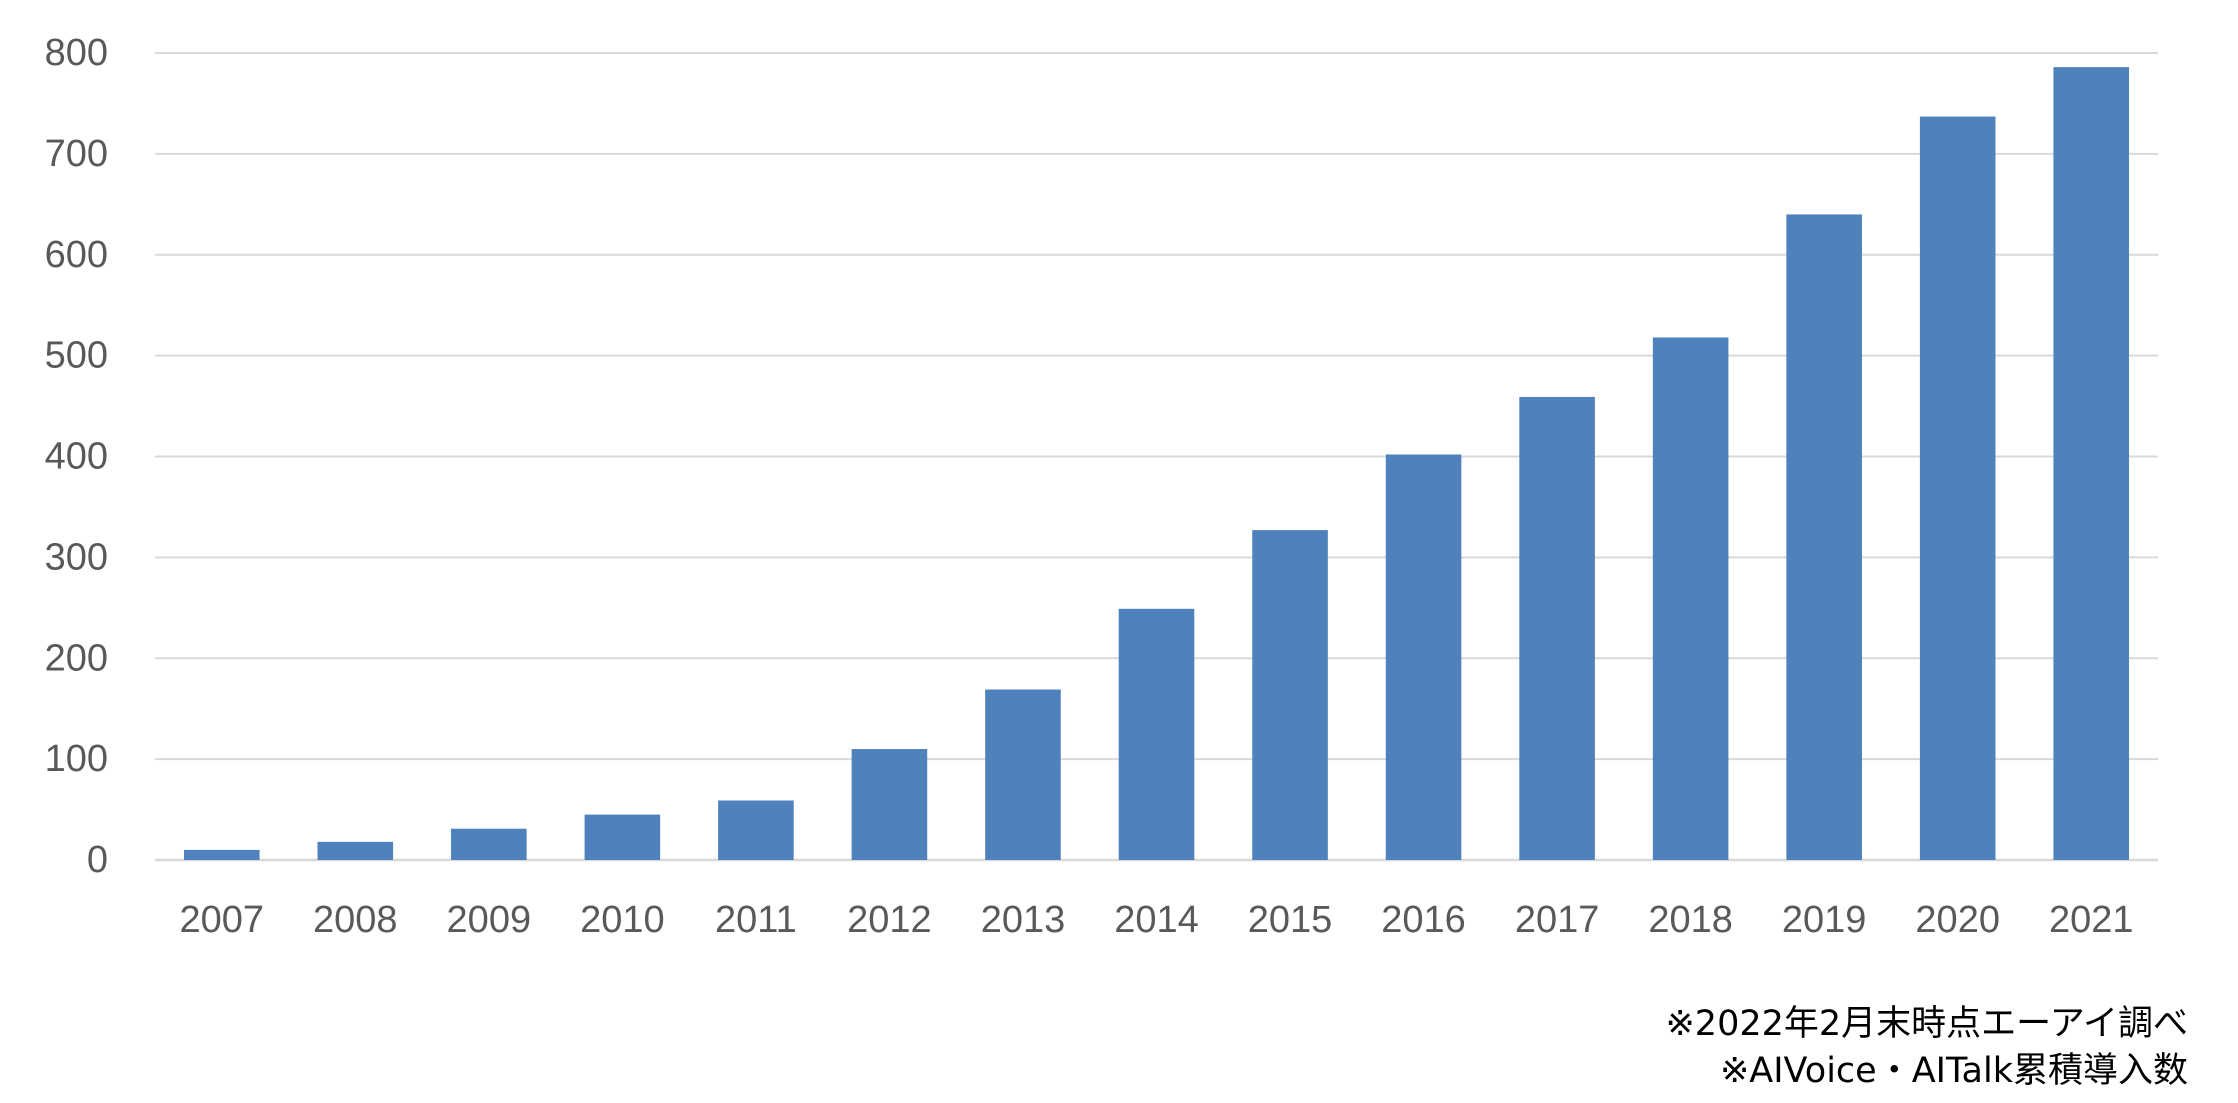  I want to click on x-tick-label: 2018, so click(1690, 920).